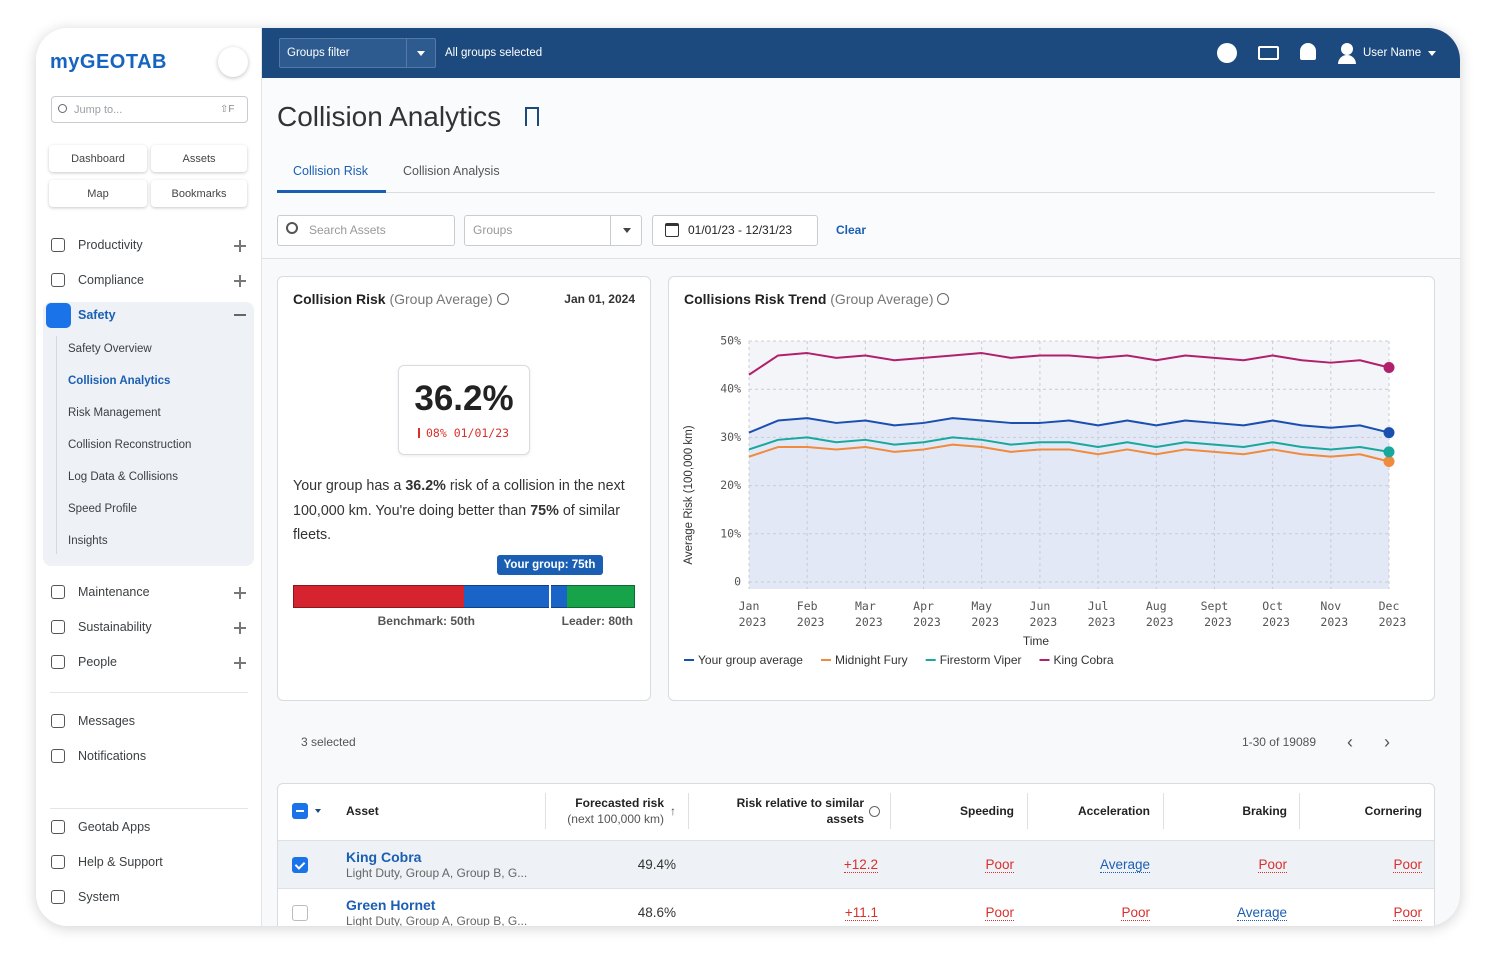 This screenshot has width=1496, height=970. I want to click on change-arrow, so click(419, 433).